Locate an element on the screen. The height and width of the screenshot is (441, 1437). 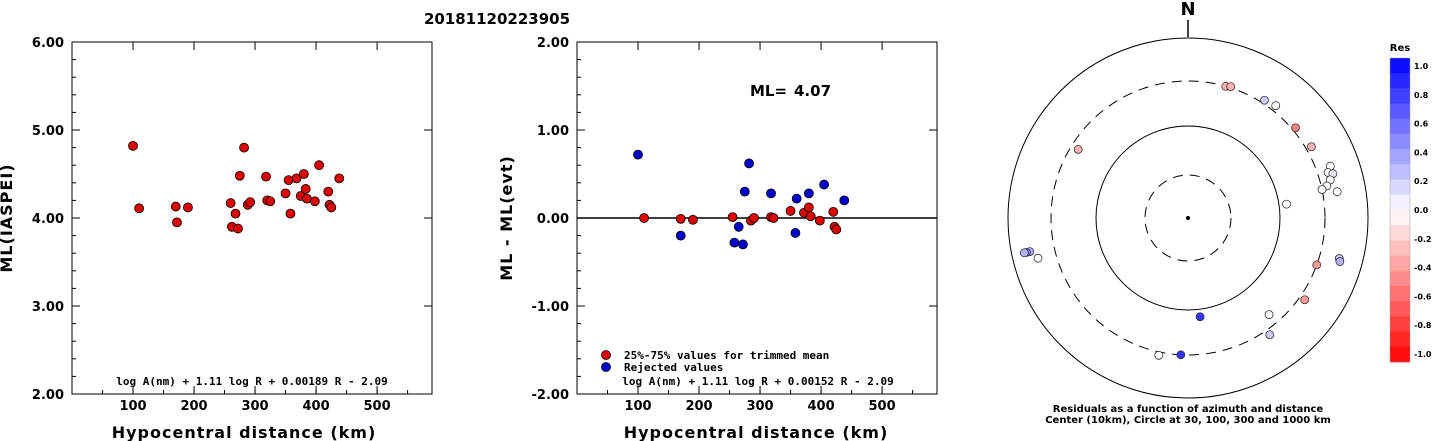
colorbar-tick-label: -0.2 is located at coordinates (1423, 239).